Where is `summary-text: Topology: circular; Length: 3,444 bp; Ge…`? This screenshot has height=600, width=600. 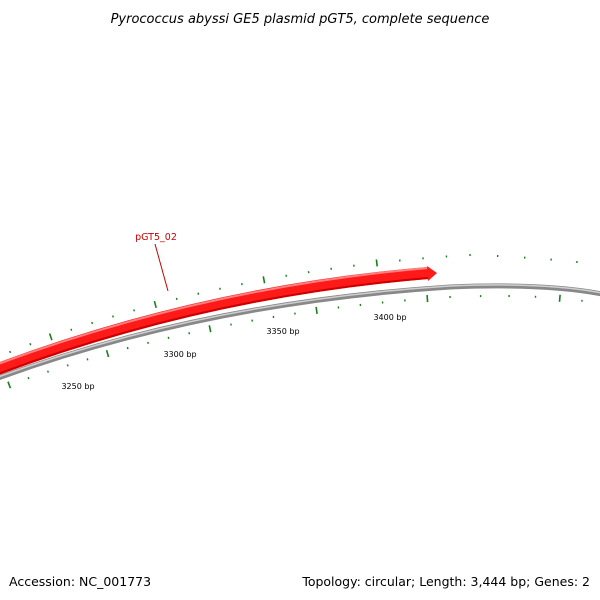
summary-text: Topology: circular; Length: 3,444 bp; Ge… is located at coordinates (445, 581).